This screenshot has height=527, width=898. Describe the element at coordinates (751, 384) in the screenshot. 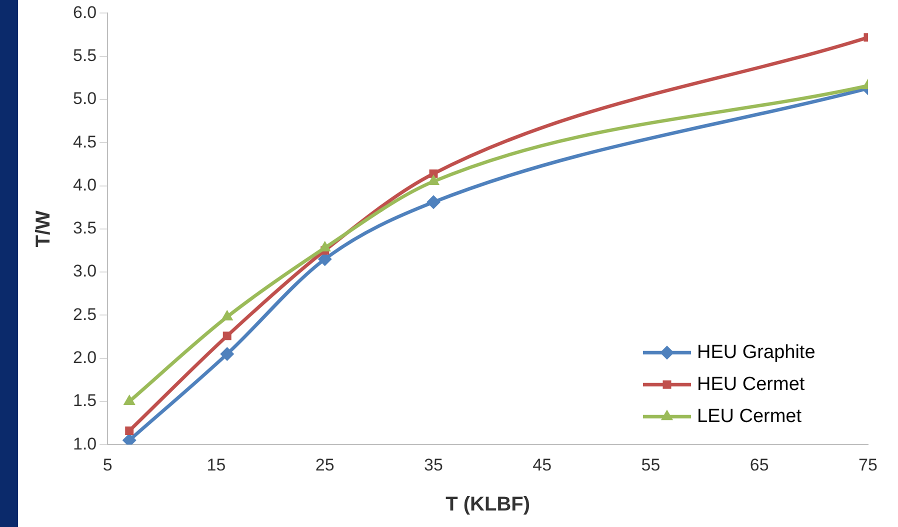

I see `legend-label: HEU Cermet` at that location.